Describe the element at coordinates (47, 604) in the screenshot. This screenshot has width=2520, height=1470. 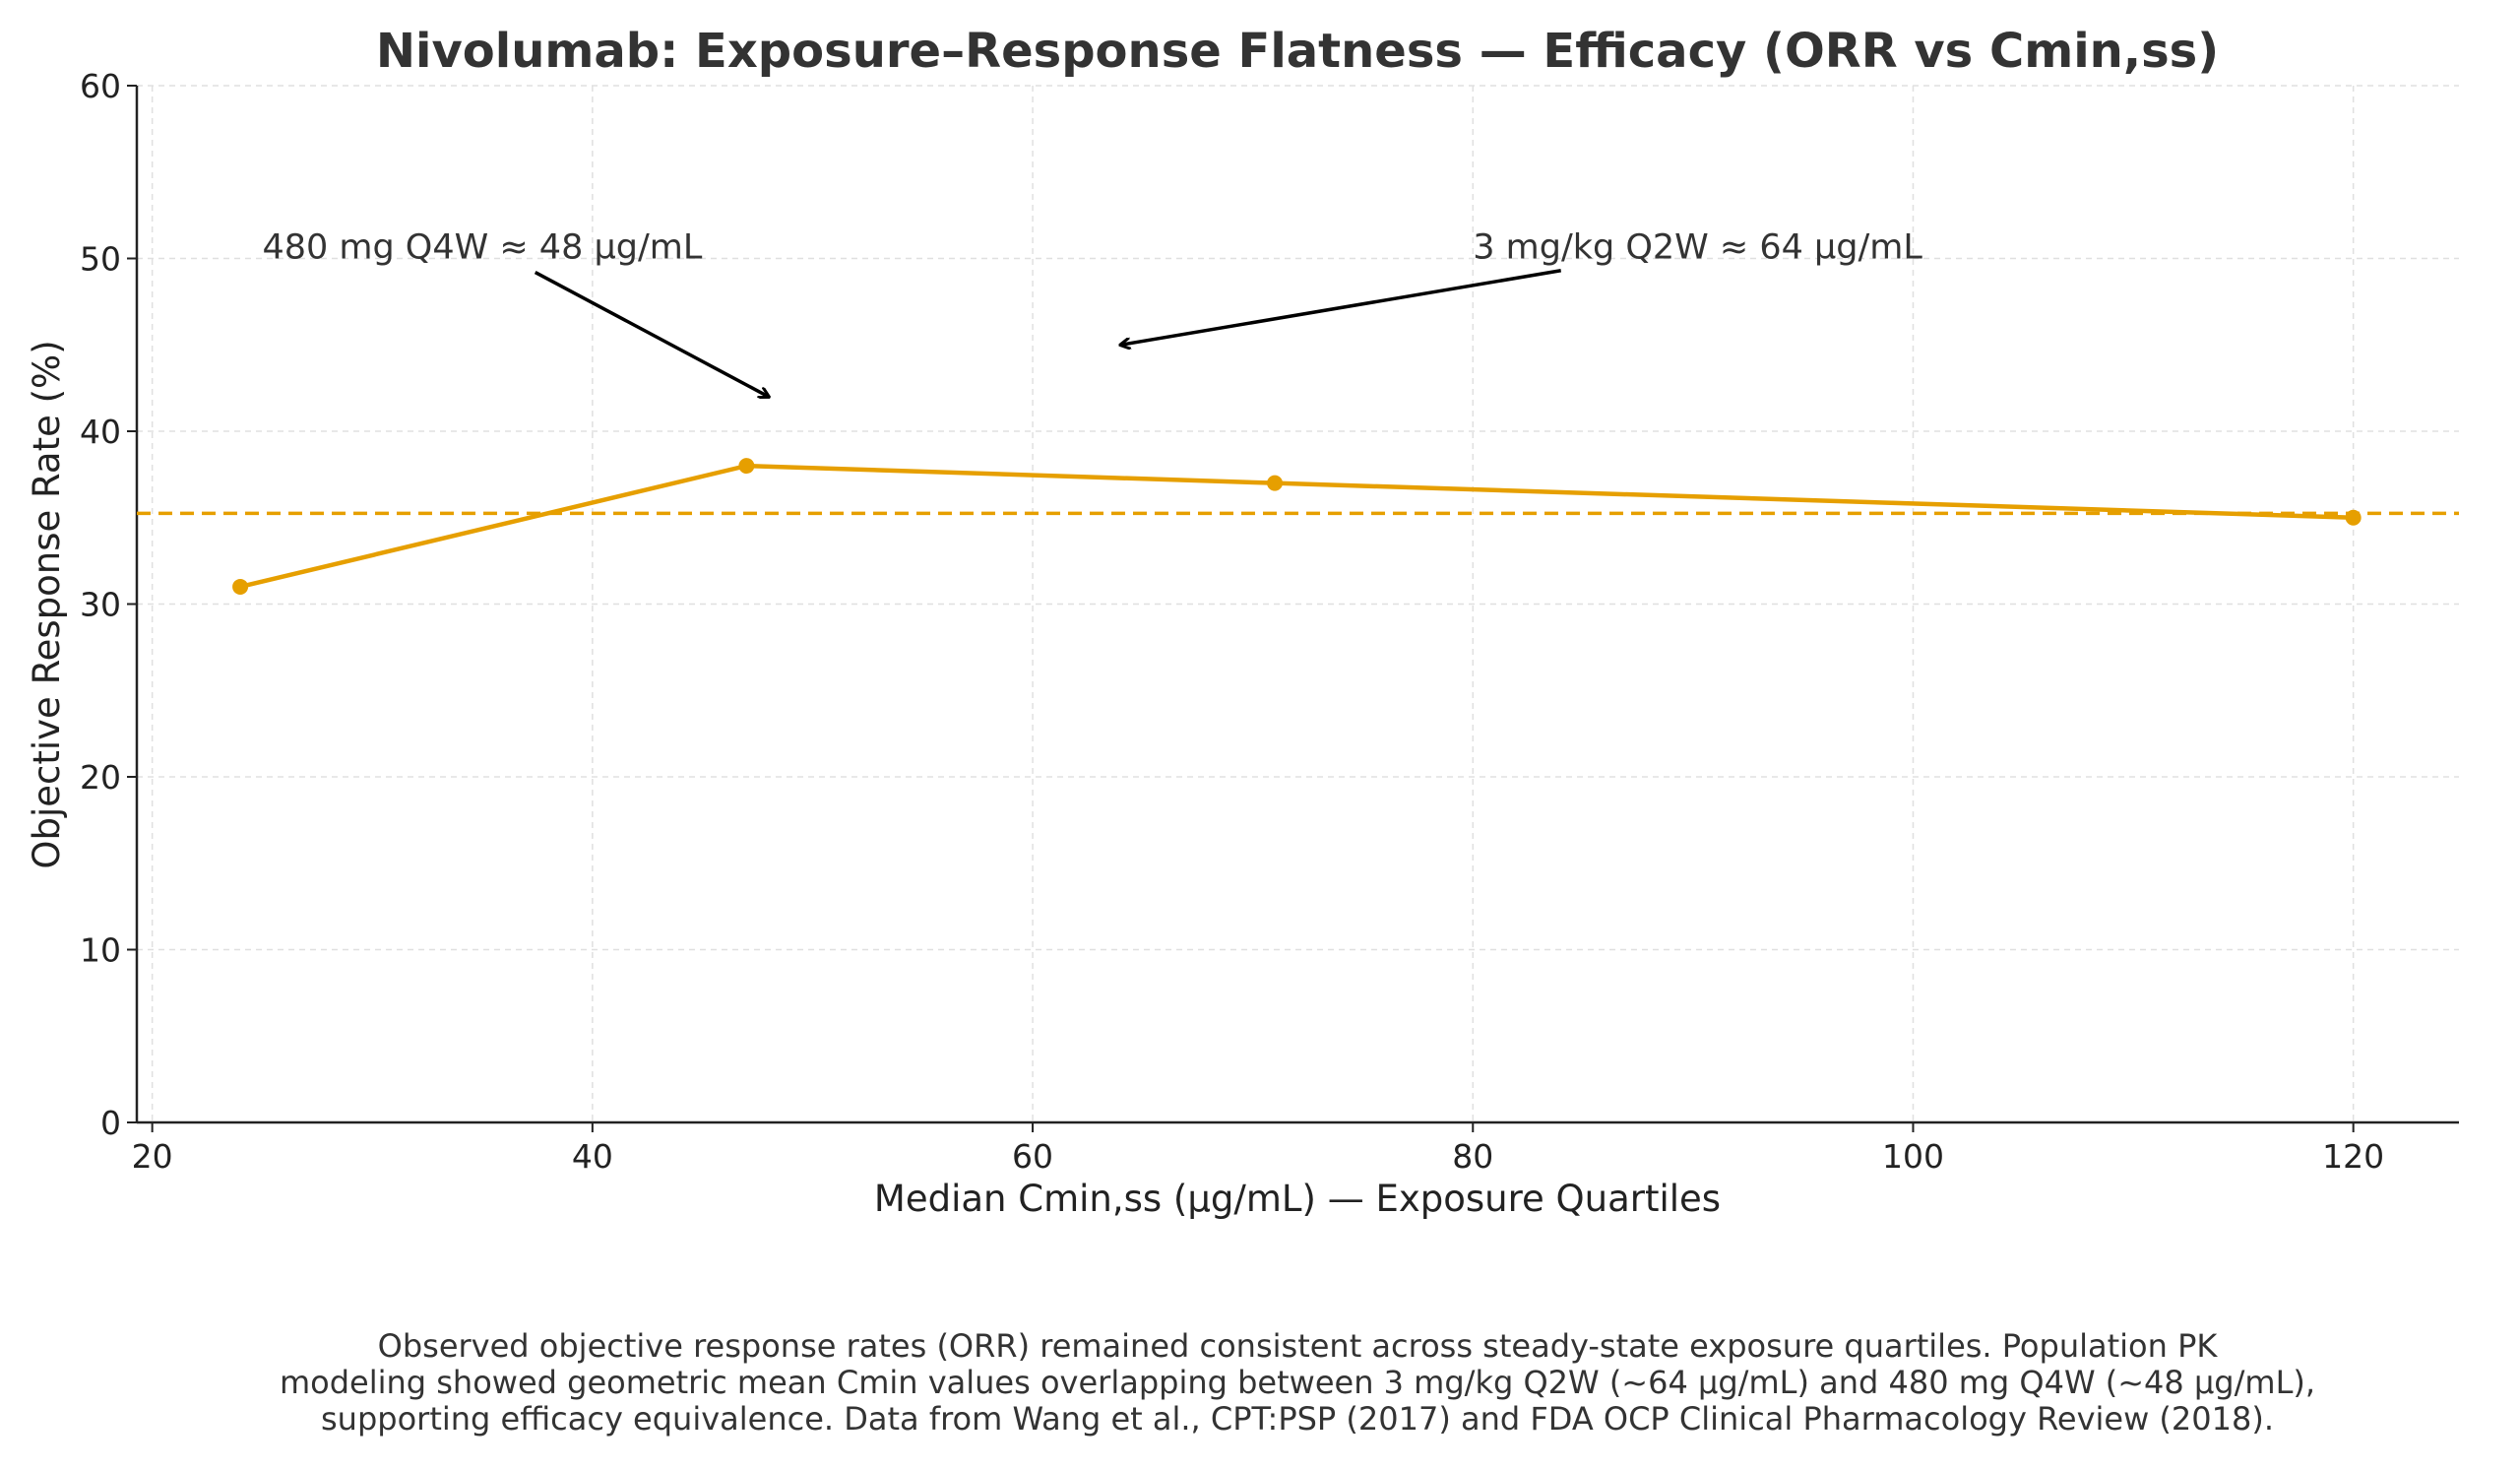
I see `y-axis-label: Objective Response Rate (%)` at that location.